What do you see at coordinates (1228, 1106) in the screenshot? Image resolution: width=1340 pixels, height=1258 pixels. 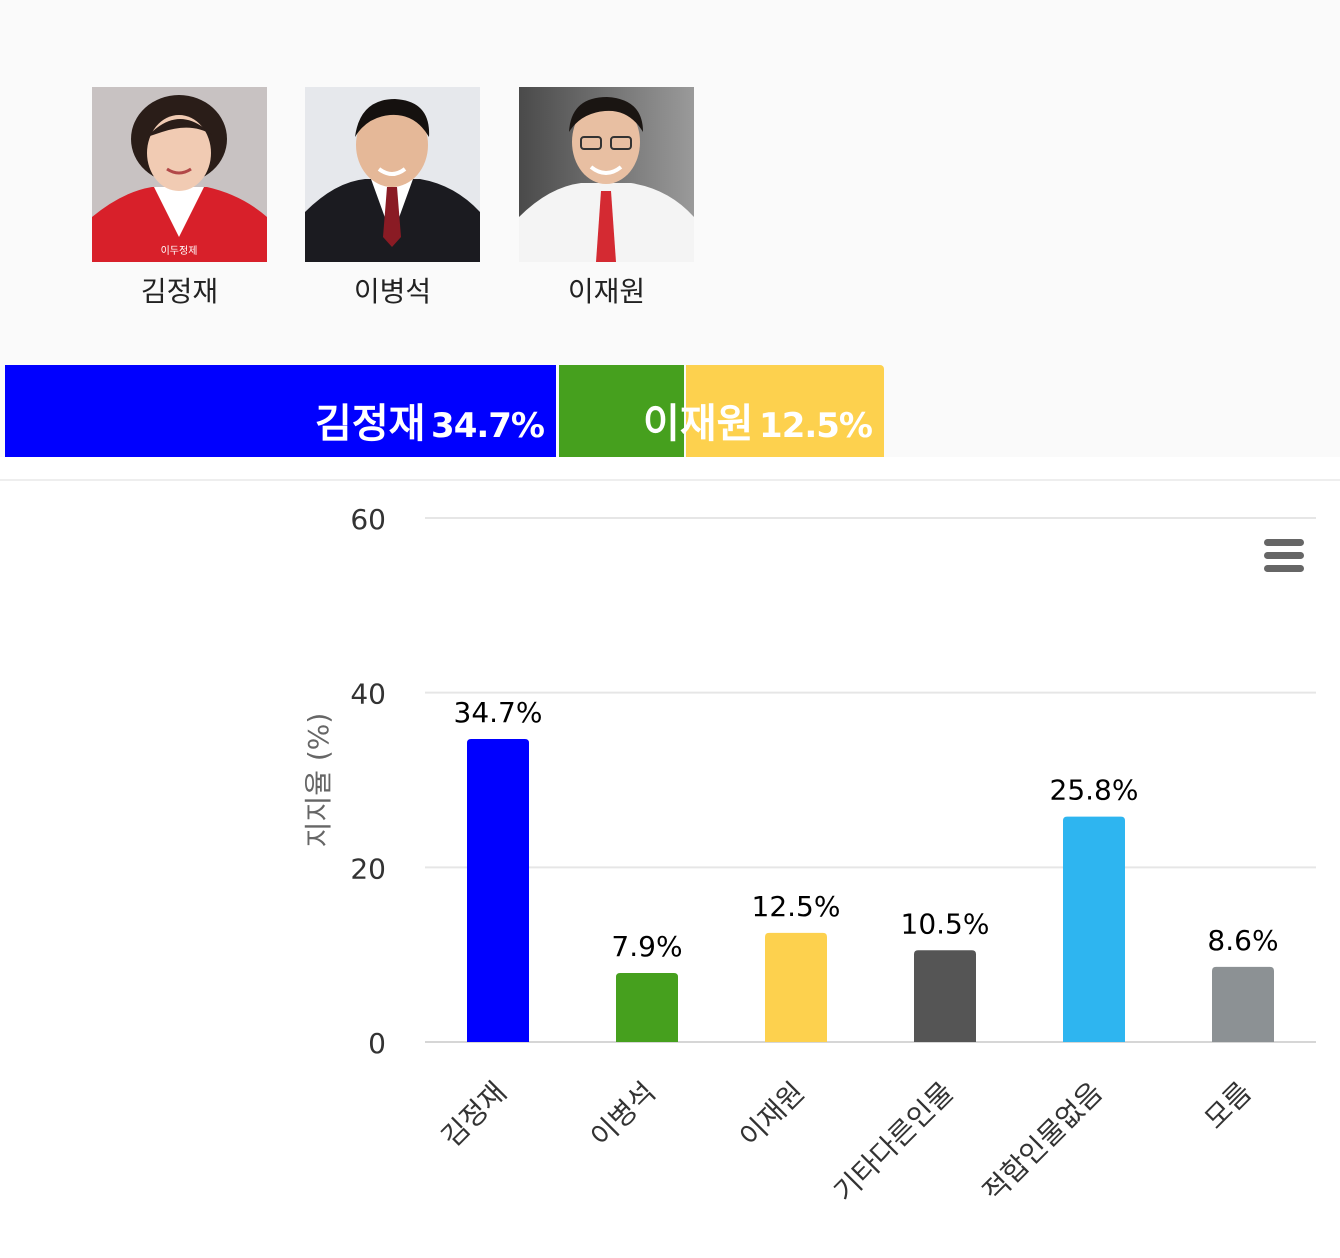 I see `x-tick-label: 모름` at bounding box center [1228, 1106].